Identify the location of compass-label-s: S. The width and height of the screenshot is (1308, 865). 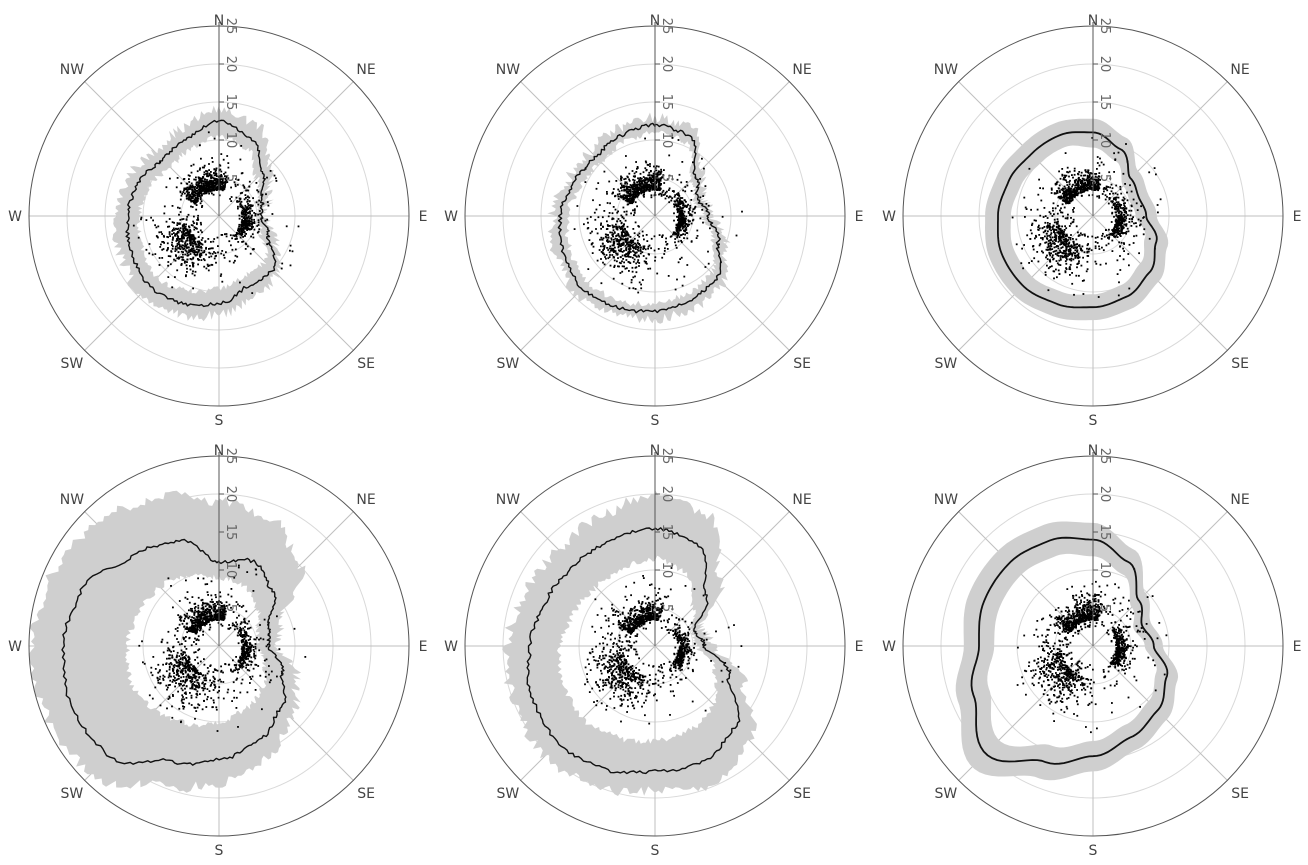
(655, 421).